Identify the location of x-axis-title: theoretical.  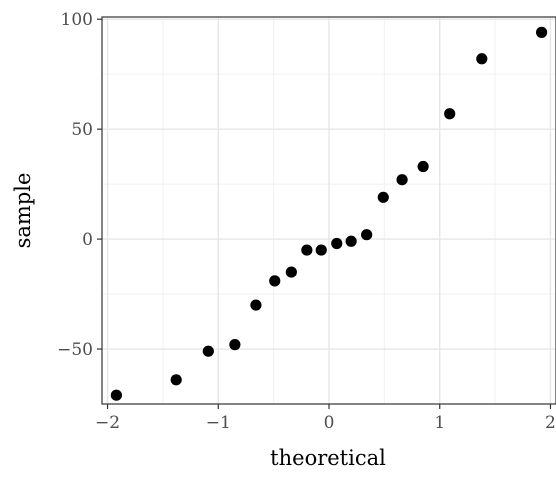
(328, 458).